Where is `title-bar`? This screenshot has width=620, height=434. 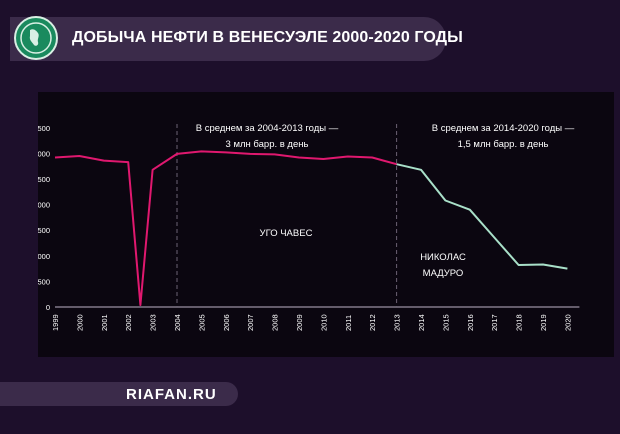
title-bar is located at coordinates (228, 39).